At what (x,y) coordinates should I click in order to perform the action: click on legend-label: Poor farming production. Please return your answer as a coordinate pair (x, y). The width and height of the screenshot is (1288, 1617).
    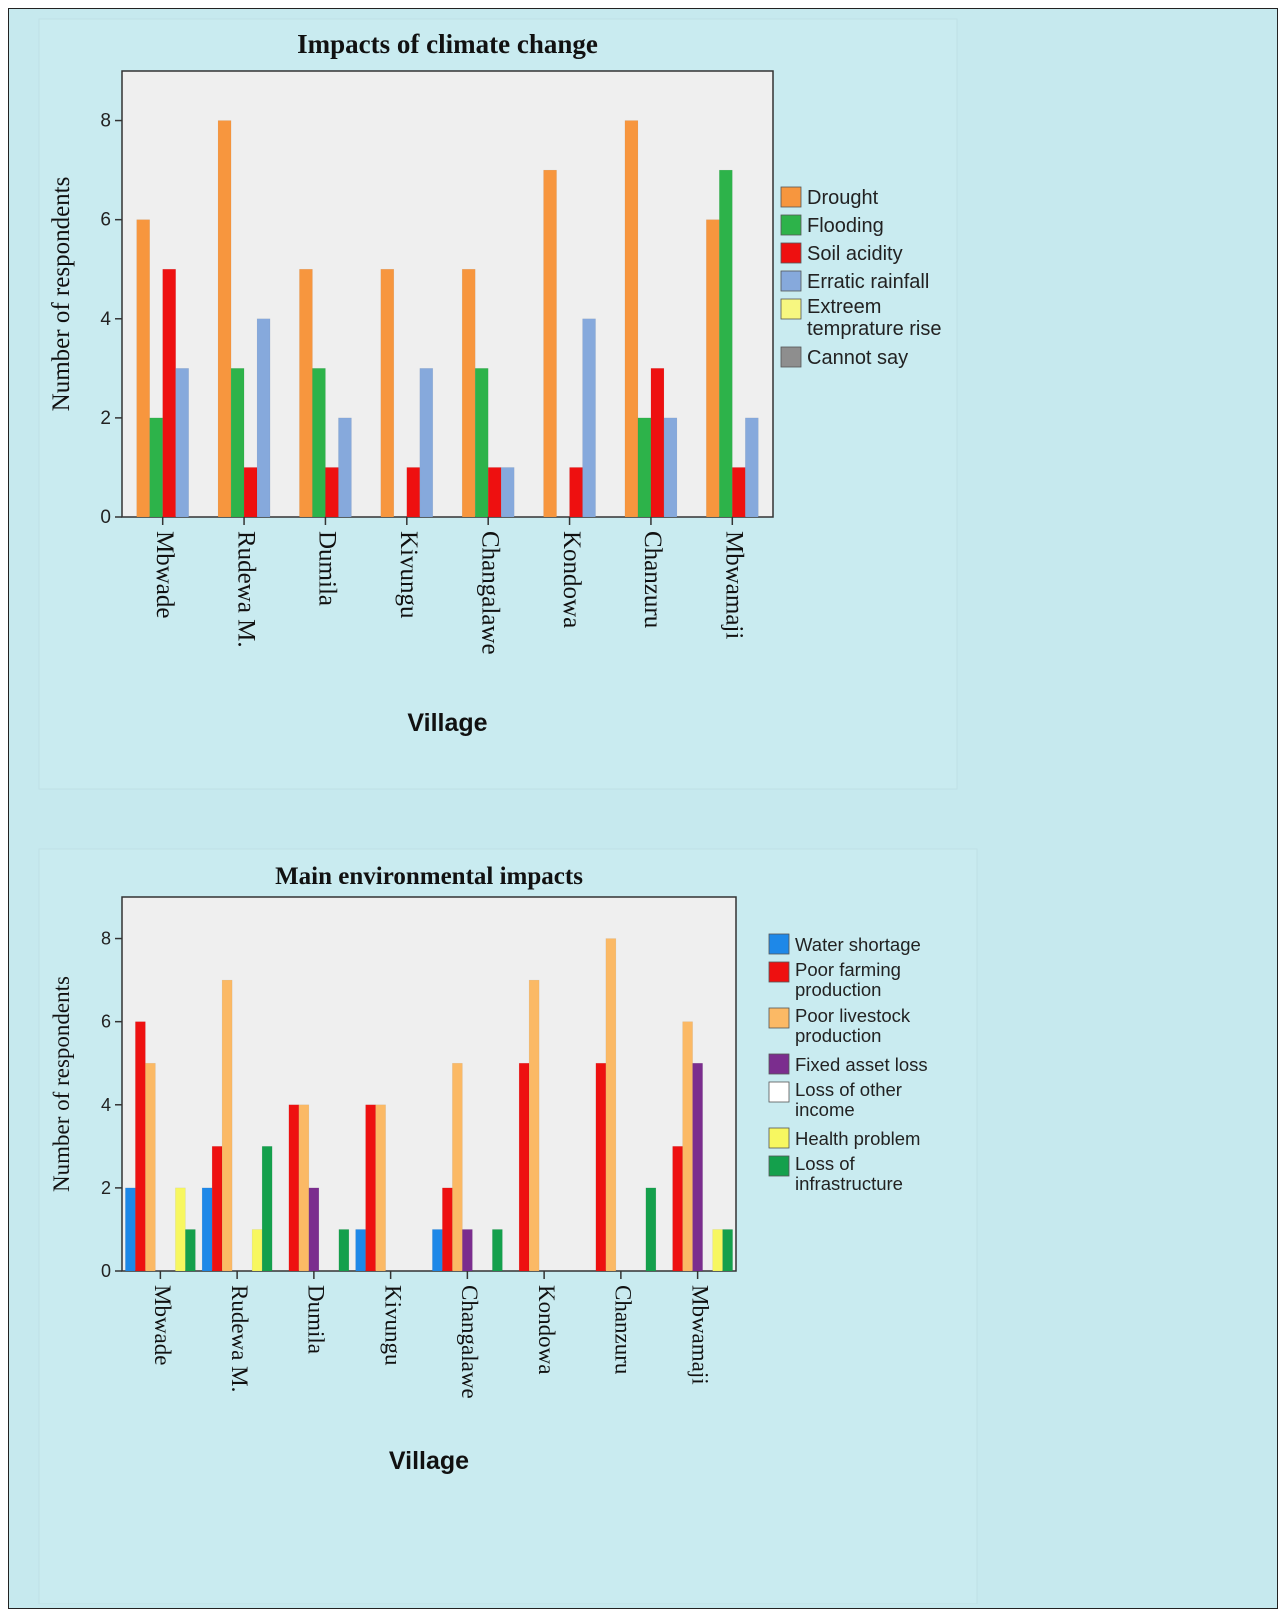
    Looking at the image, I should click on (848, 979).